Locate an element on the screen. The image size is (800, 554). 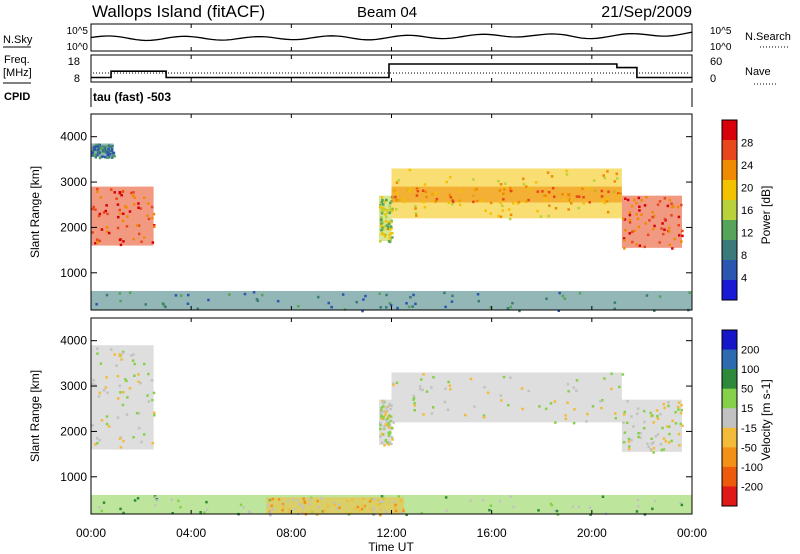
colorbar-tick-label: 100 is located at coordinates (750, 370).